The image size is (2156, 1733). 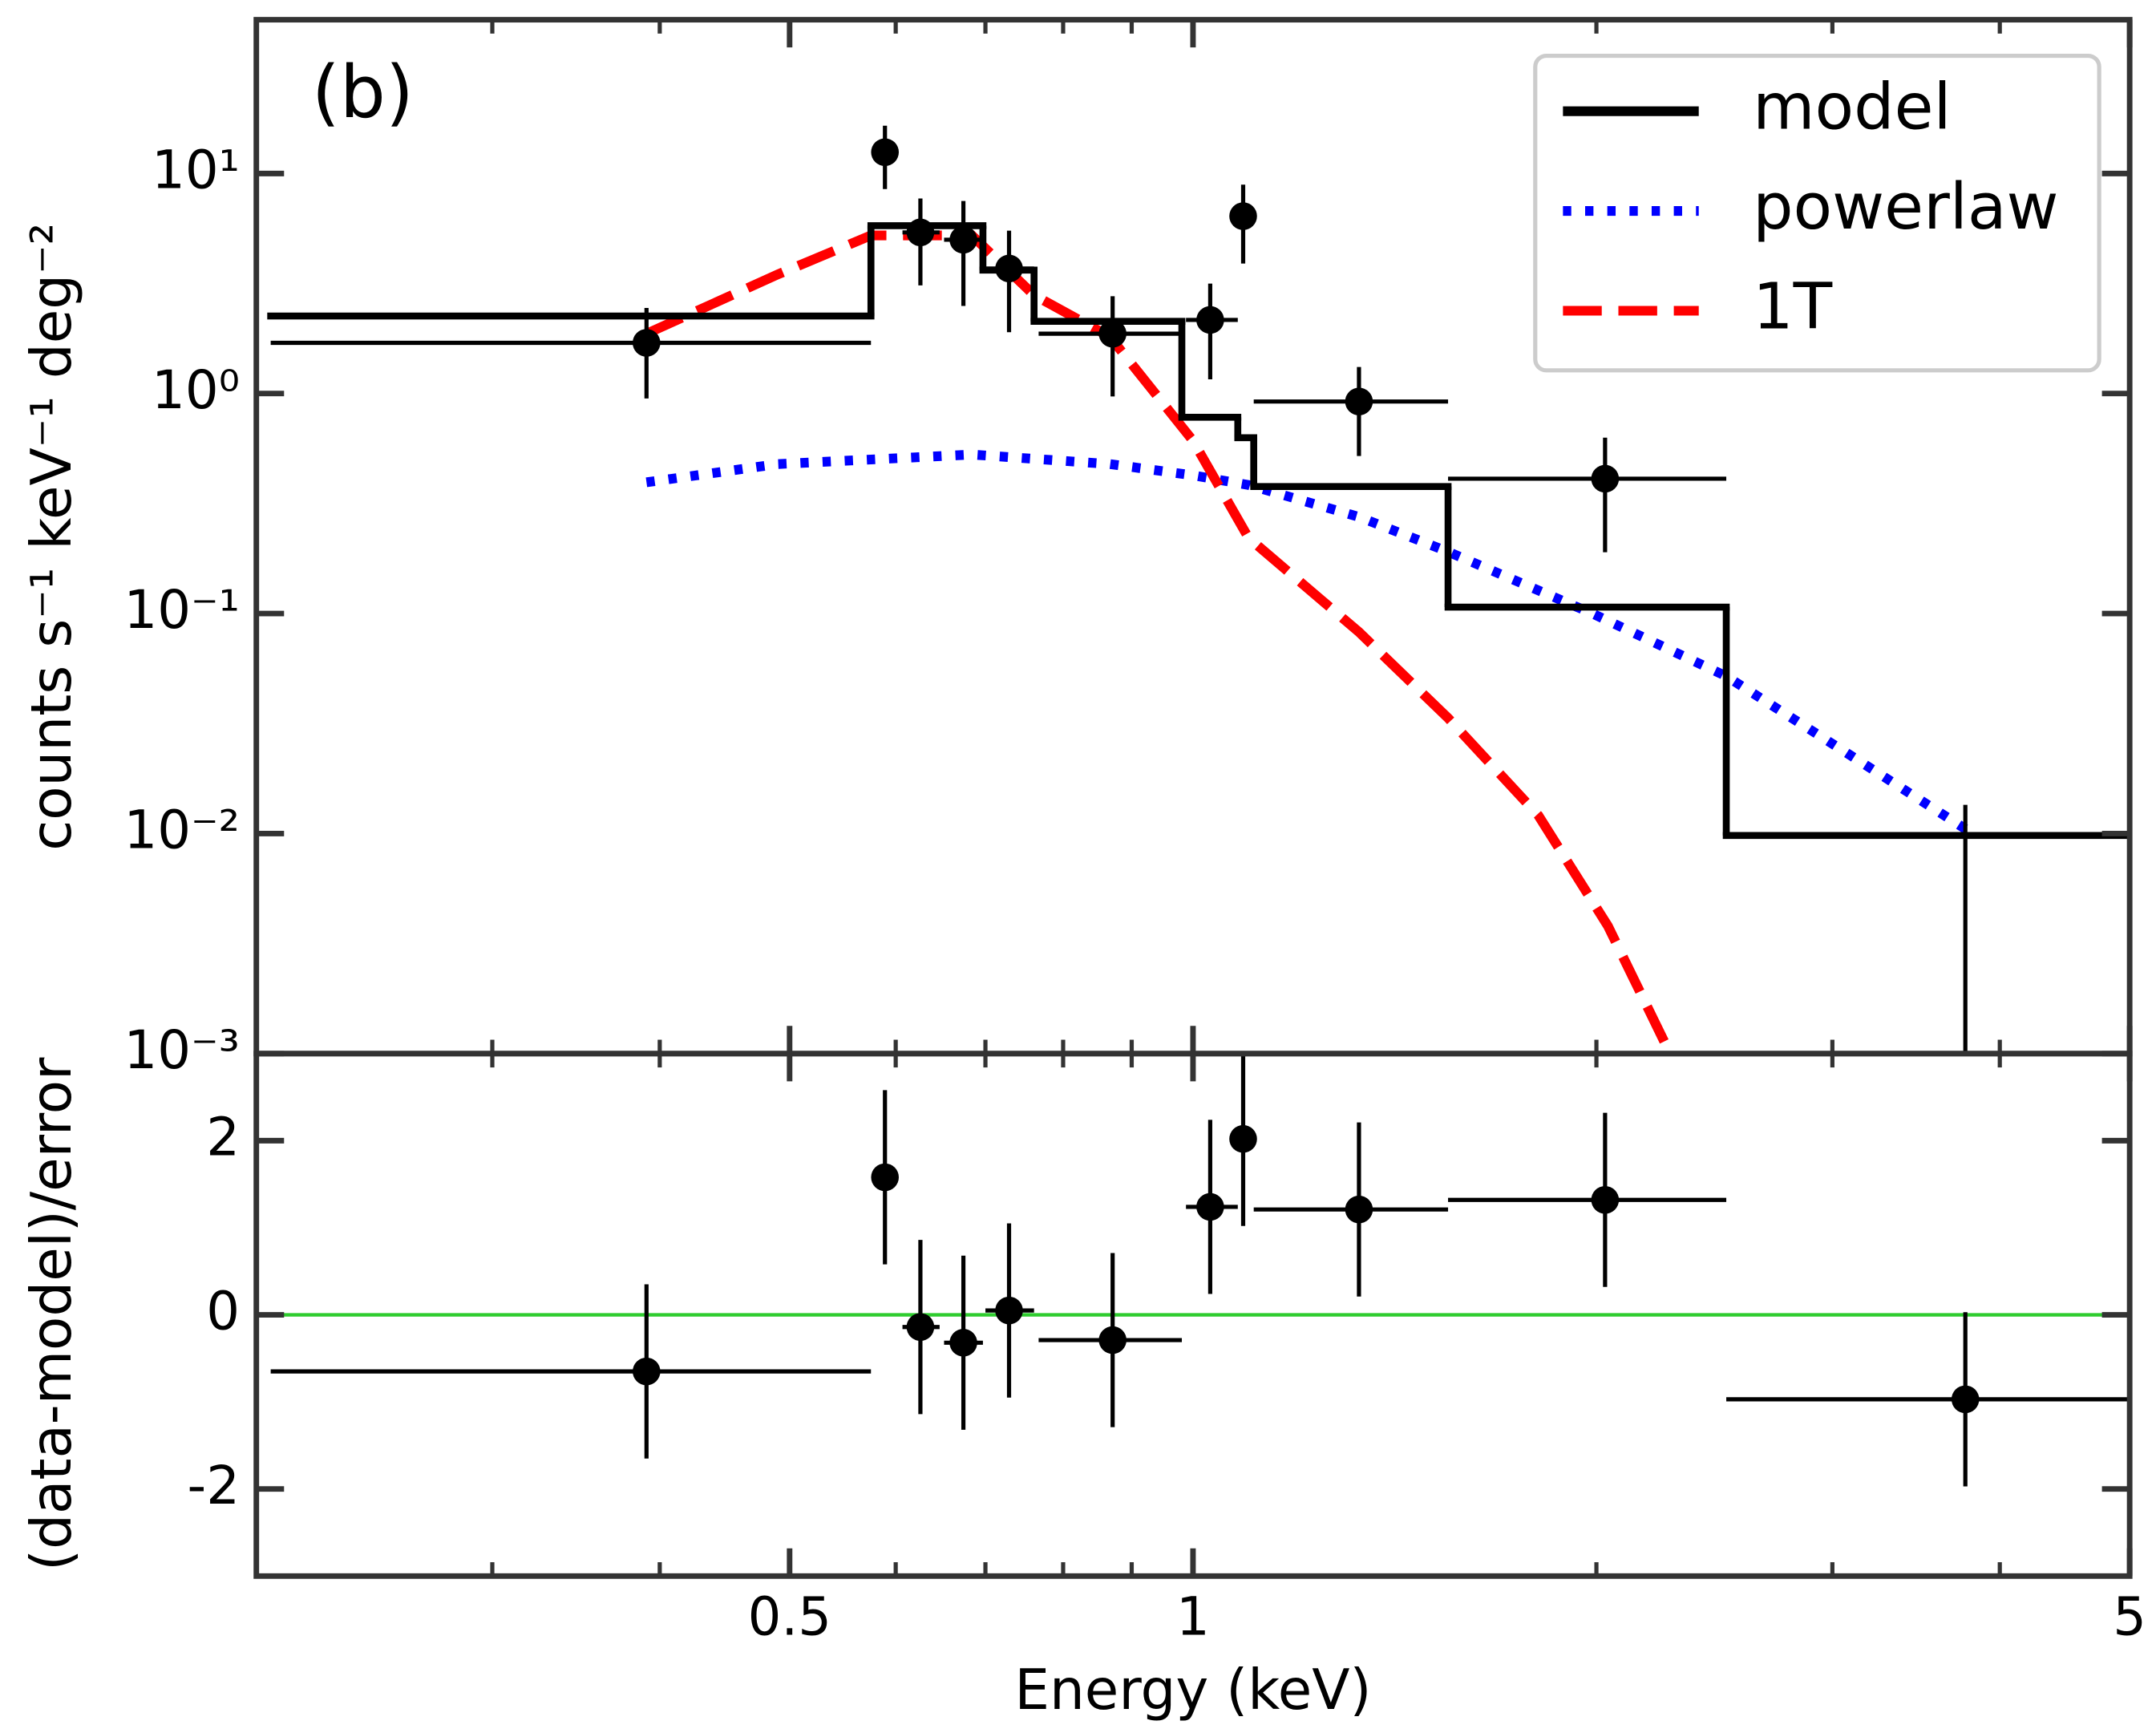 I want to click on x-axis-label: Energy (keV), so click(x=1192, y=1690).